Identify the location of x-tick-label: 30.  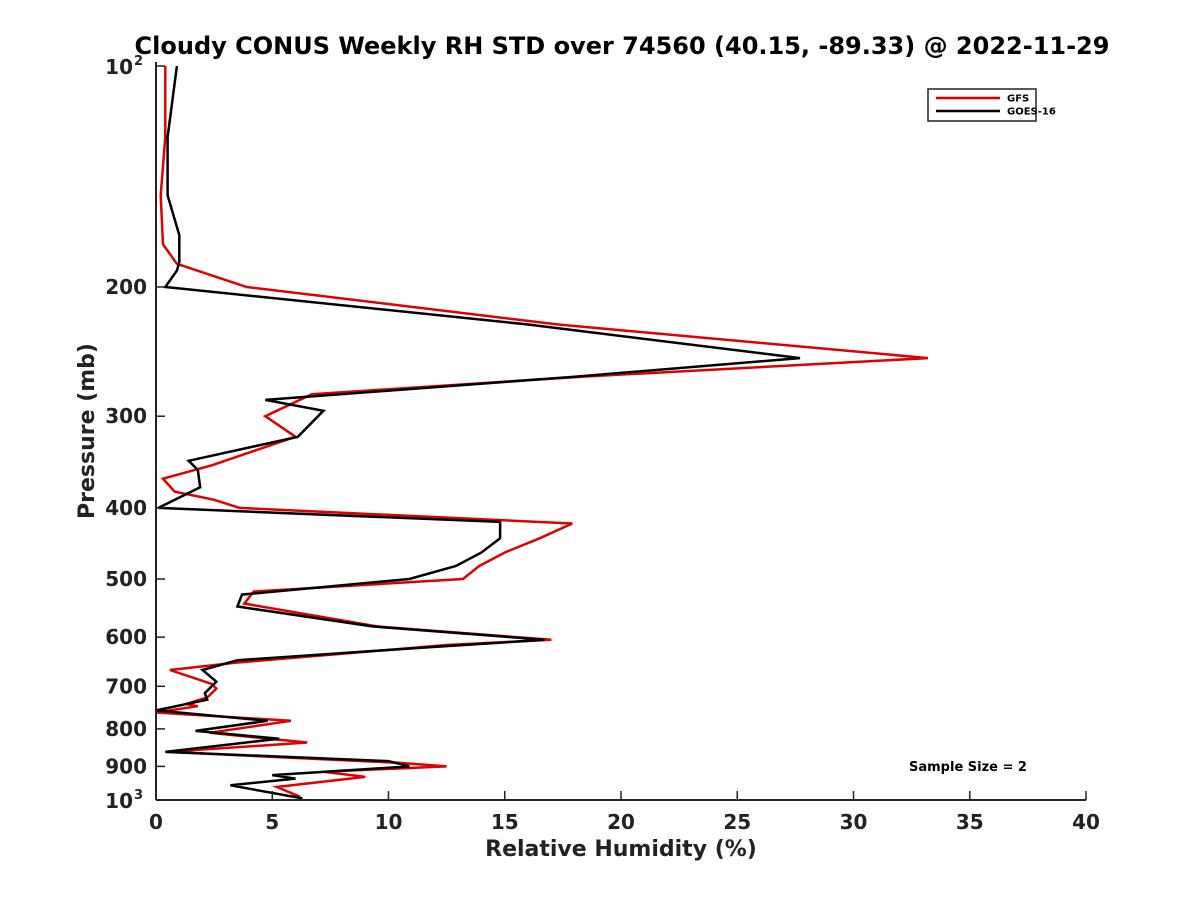
(854, 822).